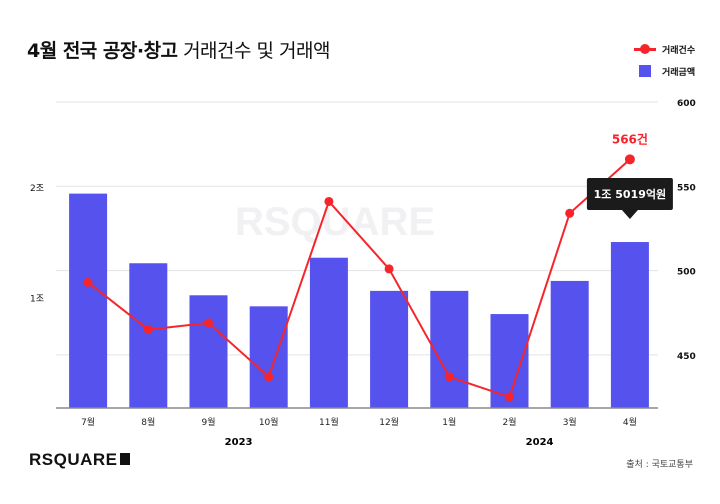  What do you see at coordinates (329, 422) in the screenshot?
I see `x-tick-label: 11월` at bounding box center [329, 422].